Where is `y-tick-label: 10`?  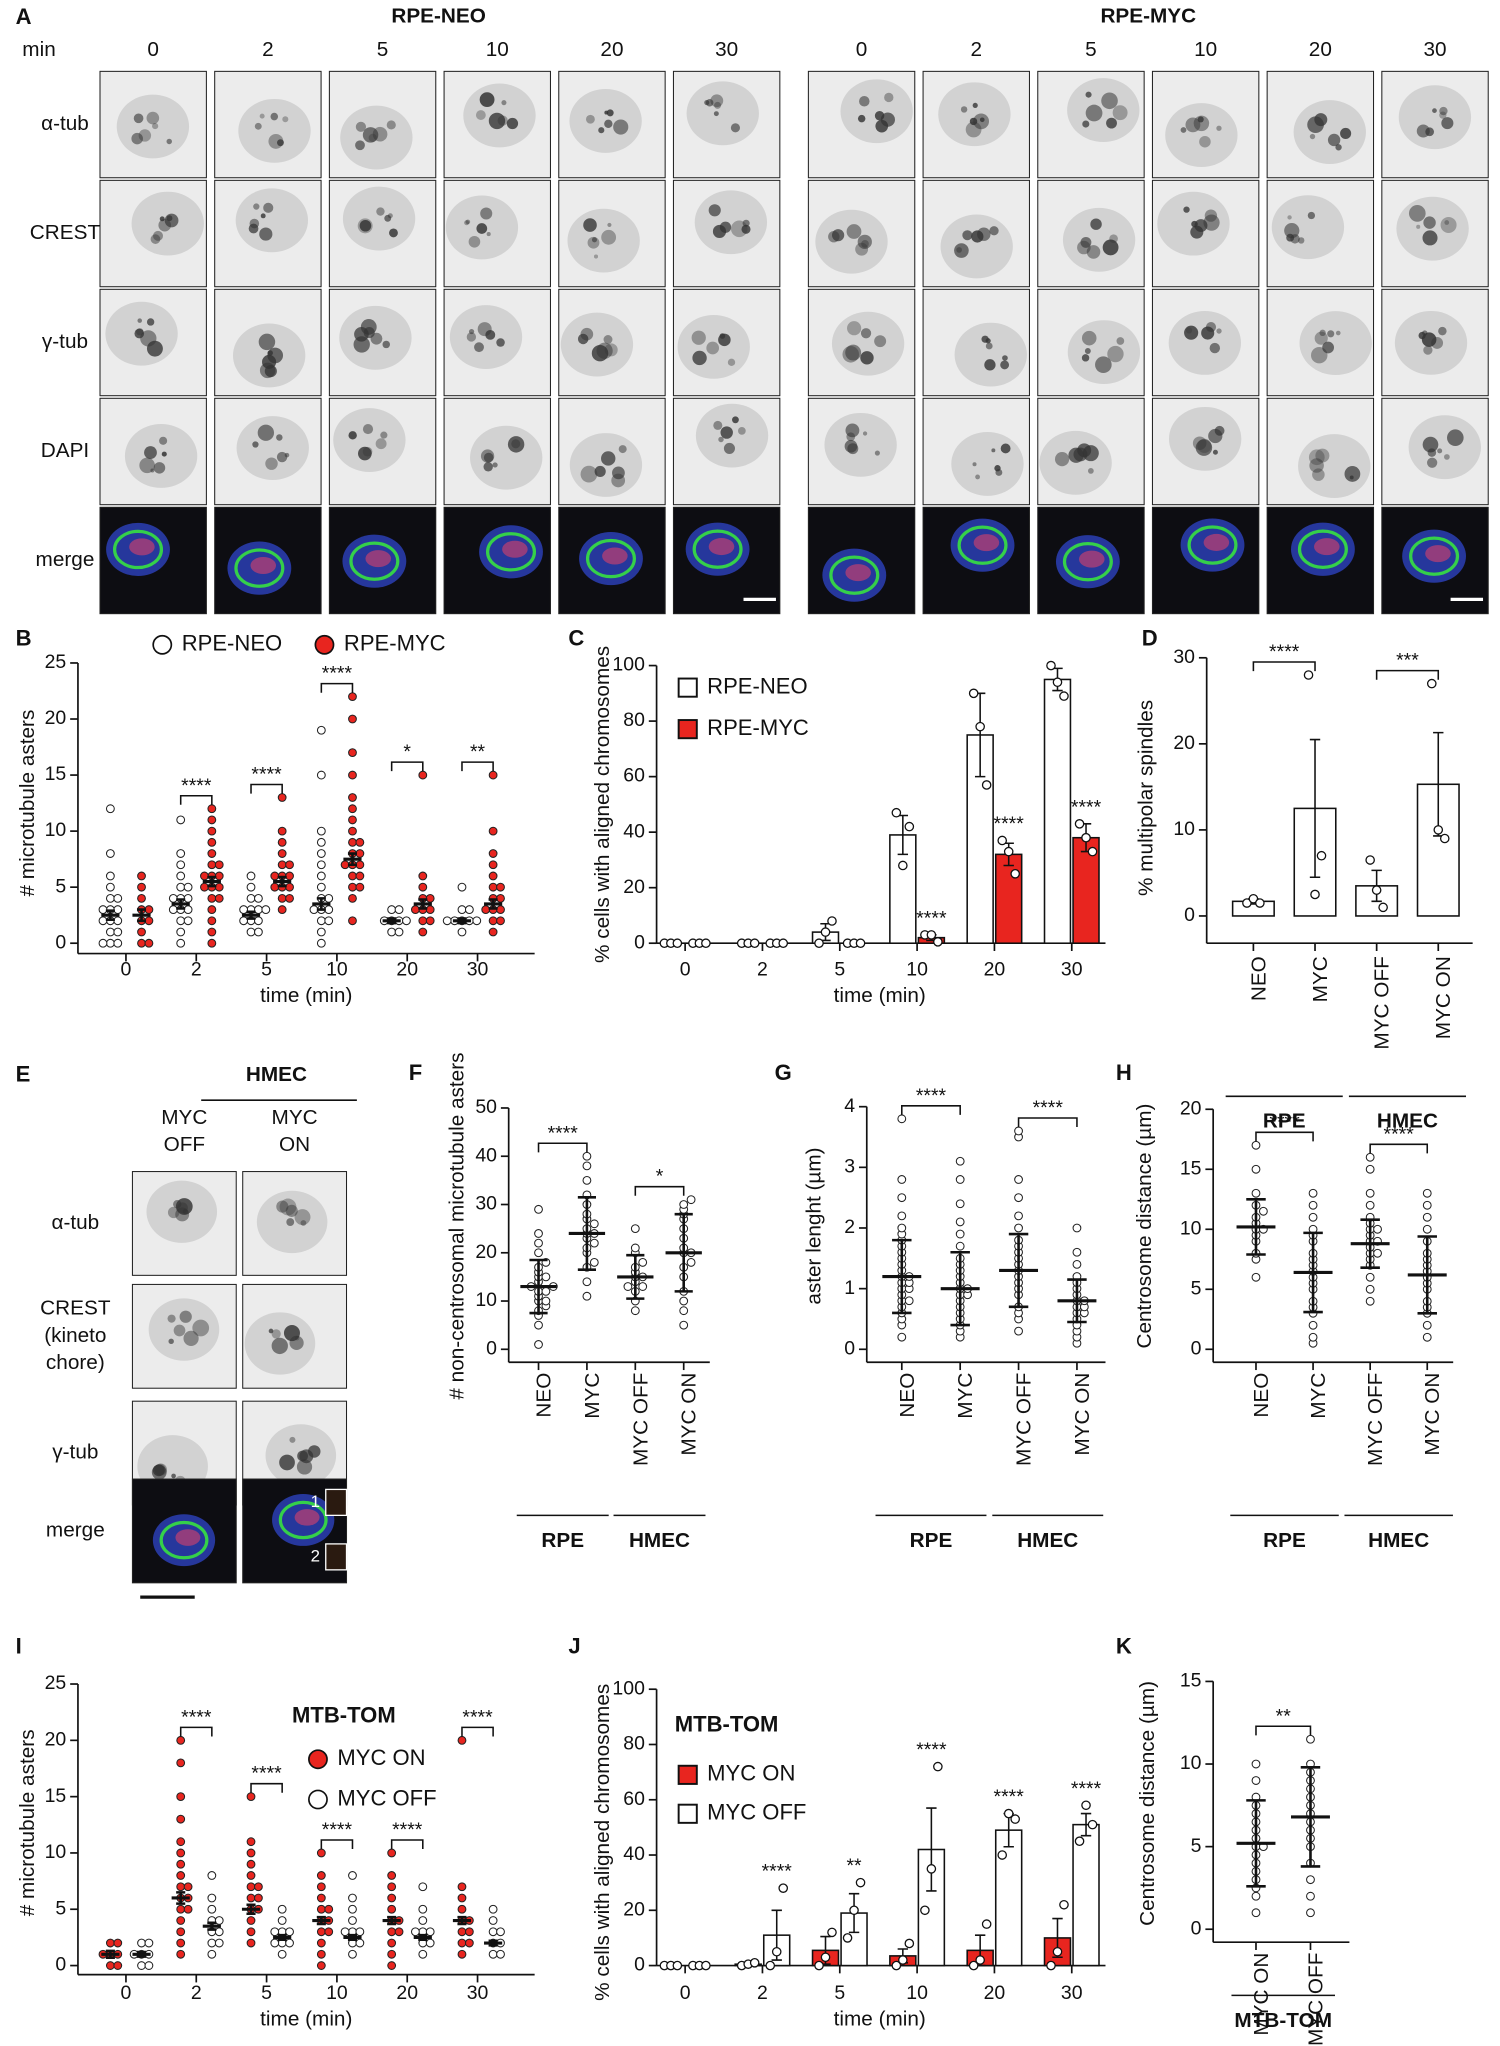 y-tick-label: 10 is located at coordinates (1191, 1763).